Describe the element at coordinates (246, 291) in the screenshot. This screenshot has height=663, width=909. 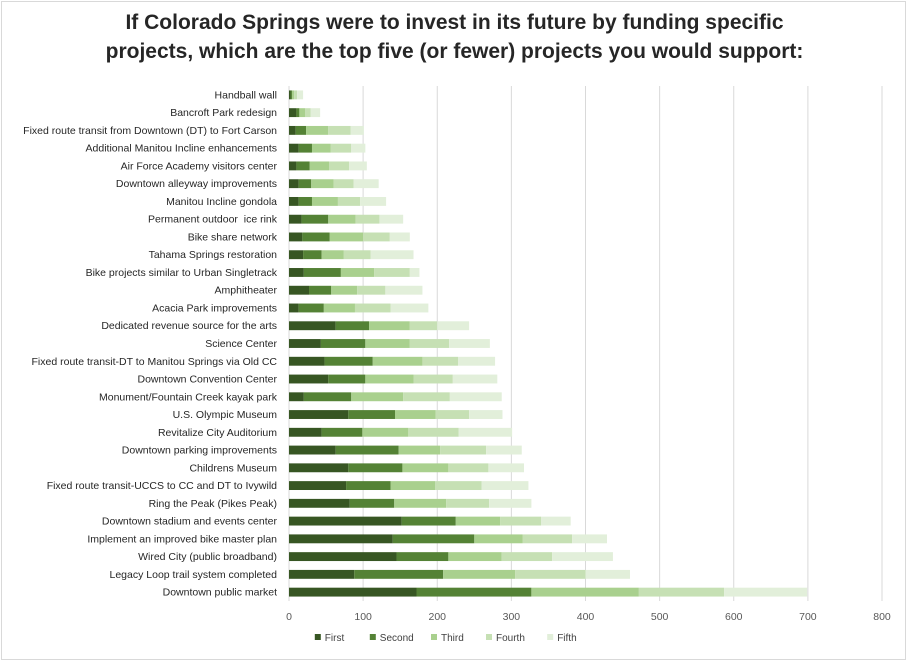
I see `category-label: Amphitheater` at that location.